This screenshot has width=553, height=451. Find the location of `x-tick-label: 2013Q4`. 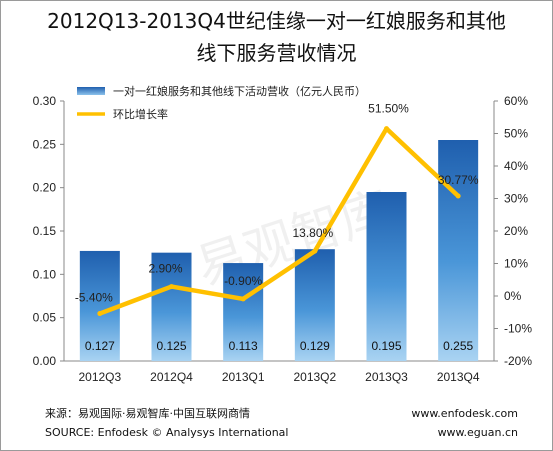

x-tick-label: 2013Q4 is located at coordinates (458, 377).